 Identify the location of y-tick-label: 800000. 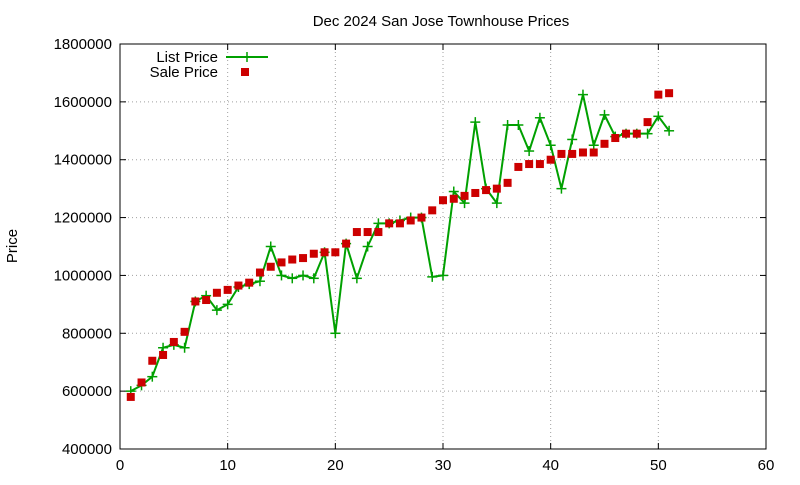
(87, 333).